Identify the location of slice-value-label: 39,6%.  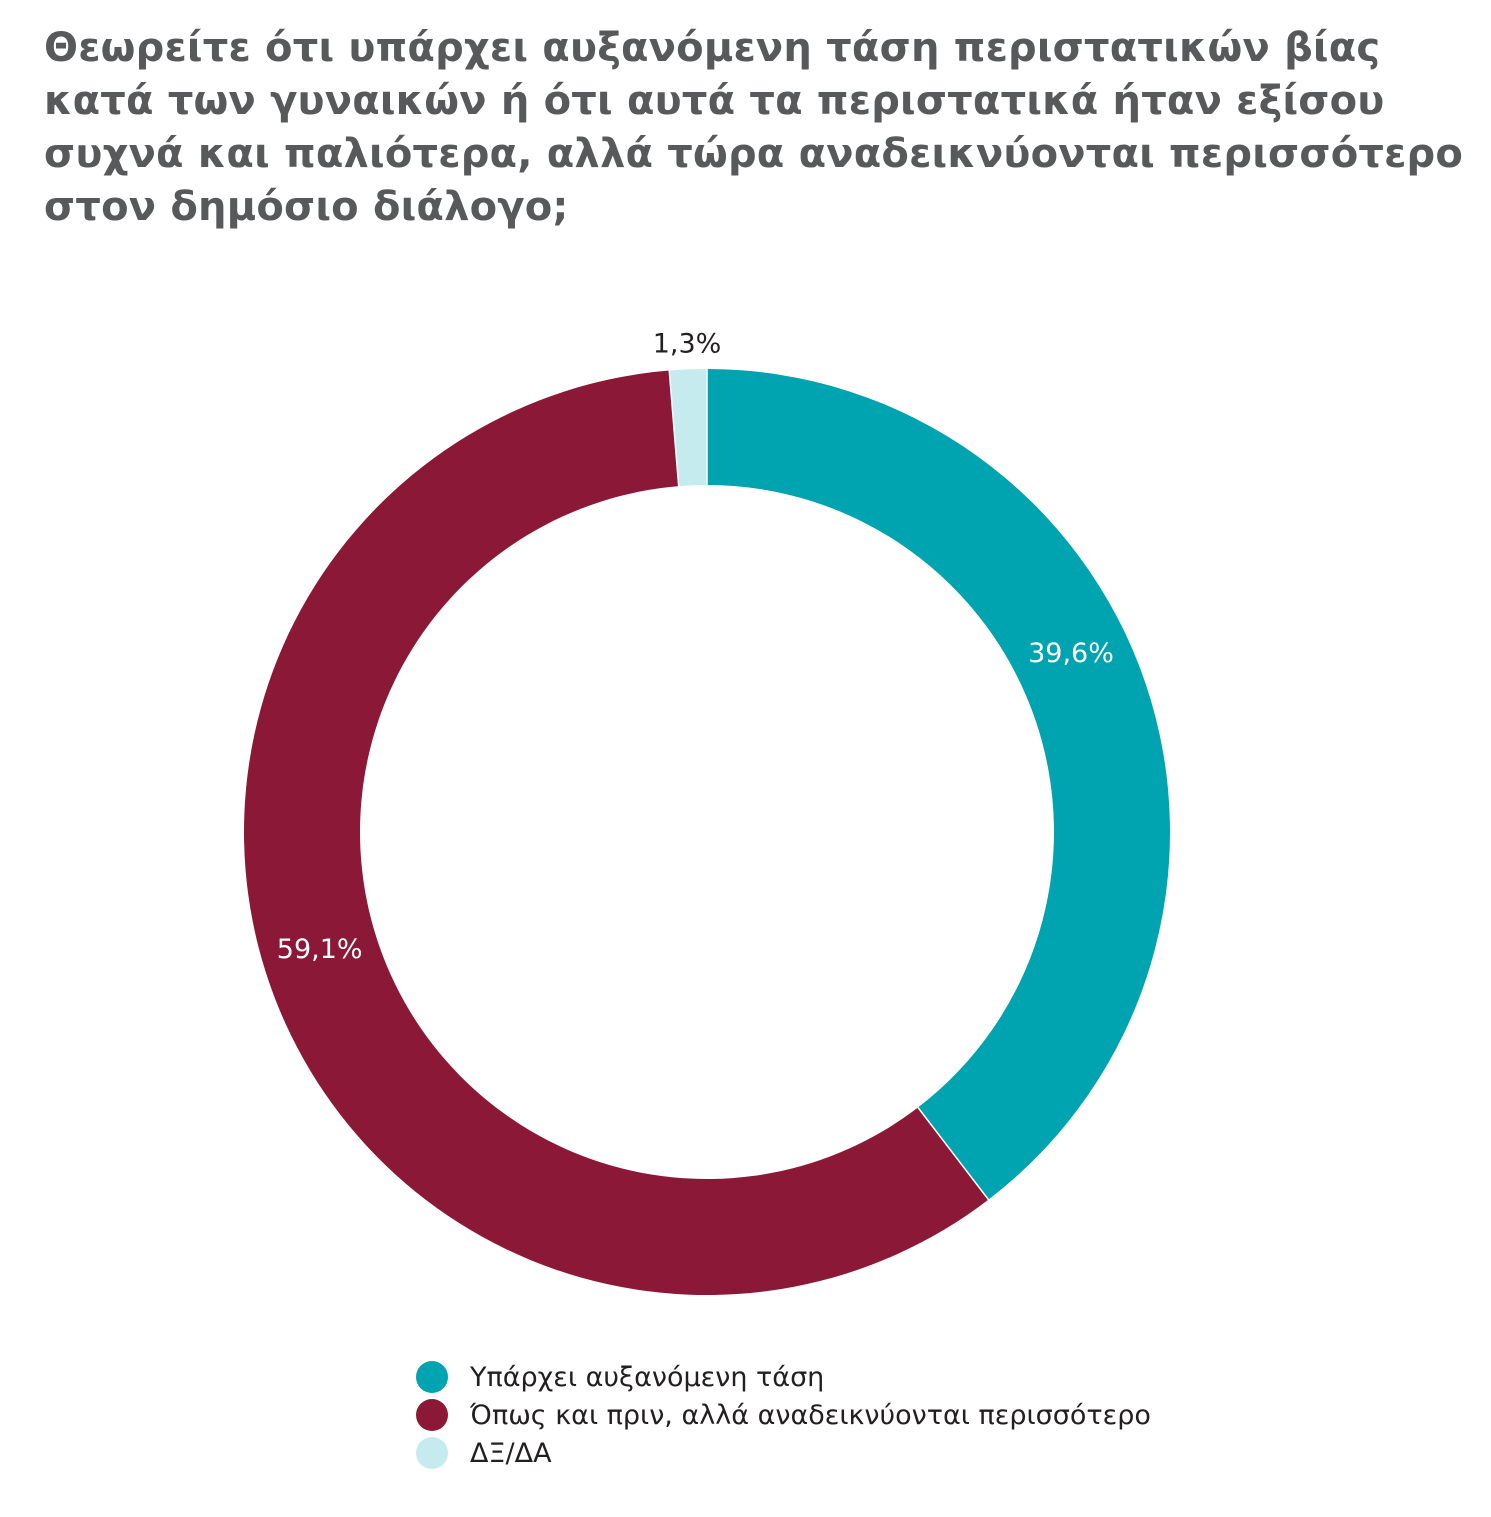
(1071, 653).